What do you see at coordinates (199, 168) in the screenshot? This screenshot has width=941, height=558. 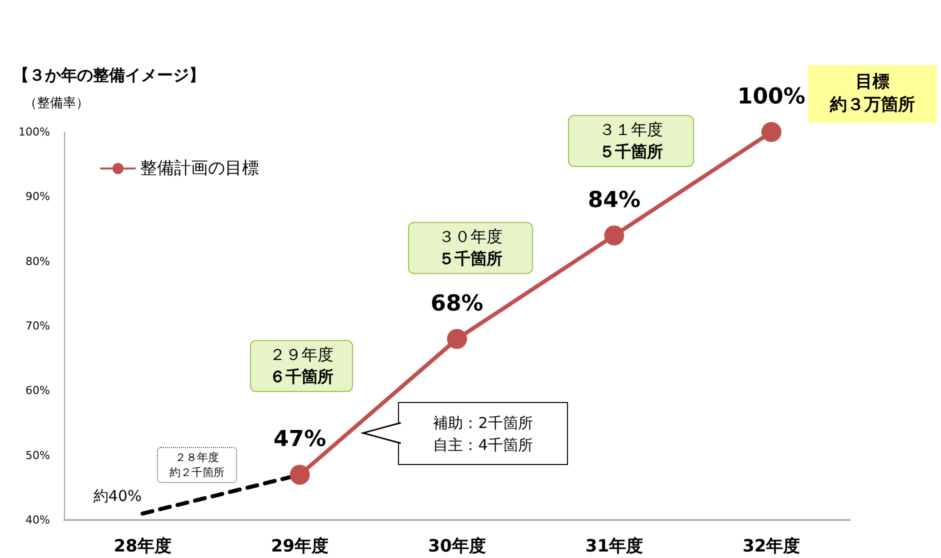 I see `legend-label: 整備計画の目標` at bounding box center [199, 168].